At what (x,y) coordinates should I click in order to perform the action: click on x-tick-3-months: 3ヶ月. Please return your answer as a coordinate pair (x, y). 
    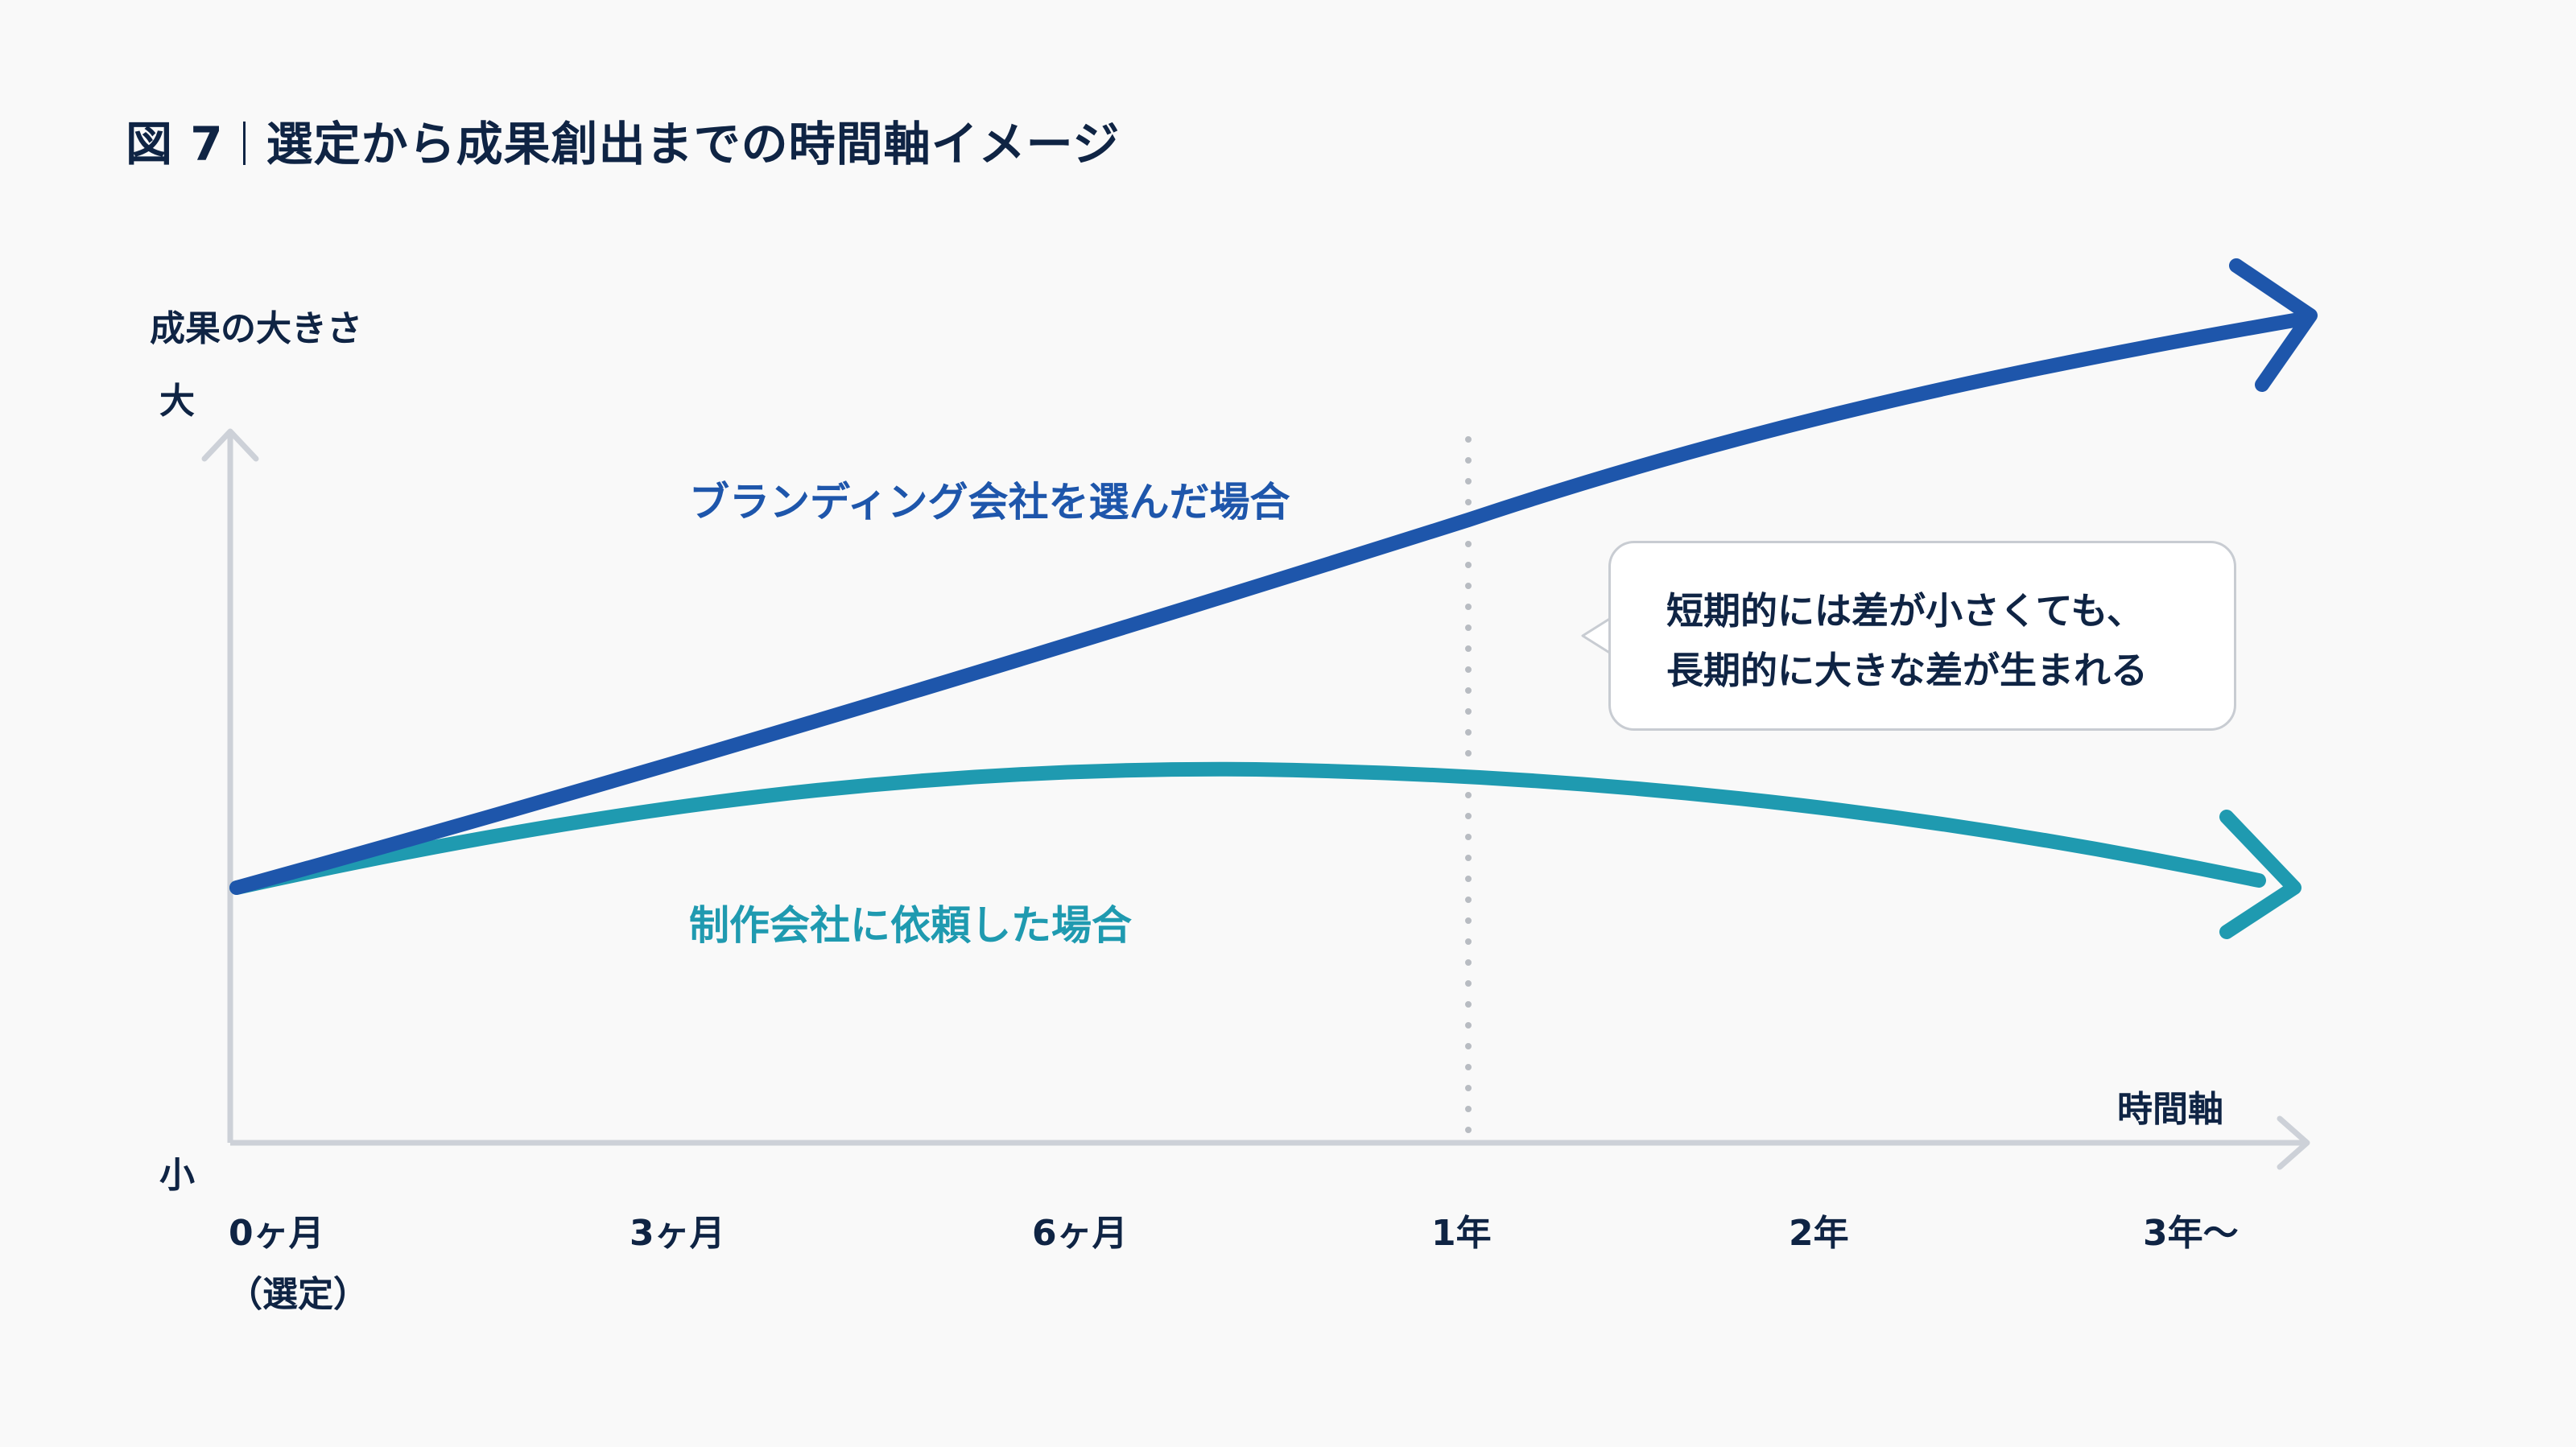
    Looking at the image, I should click on (677, 1233).